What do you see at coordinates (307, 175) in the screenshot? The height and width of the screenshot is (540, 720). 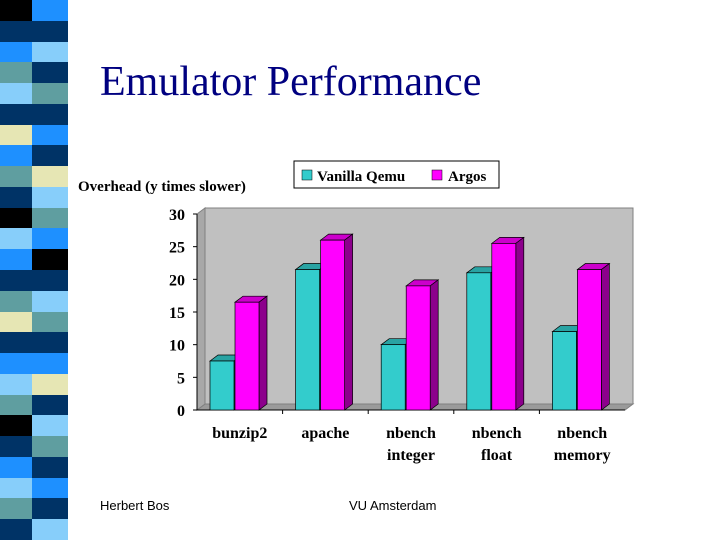 I see `legend-swatch-qemu` at bounding box center [307, 175].